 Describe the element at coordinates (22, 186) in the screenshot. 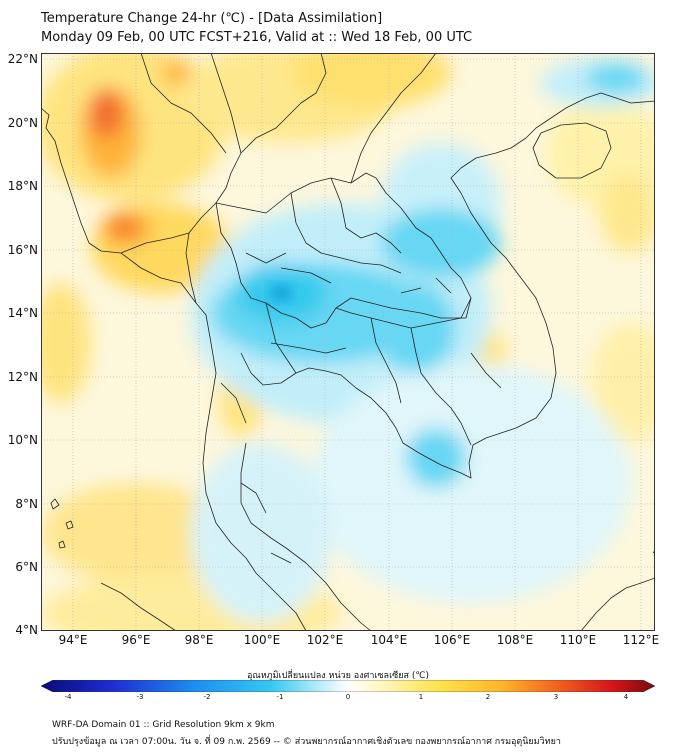

I see `lat-label-18: 18°N` at that location.